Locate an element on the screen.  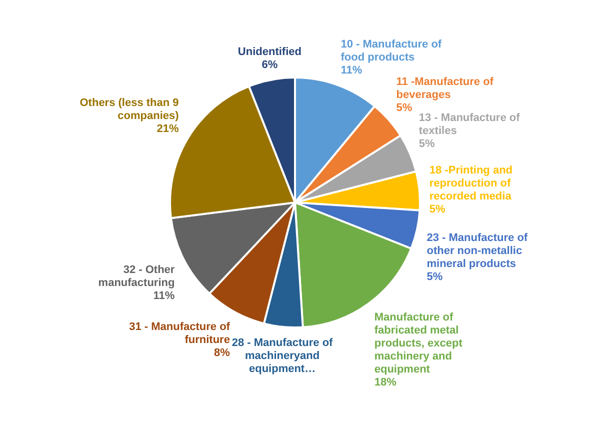
slice-label: 10 - Manufacture of food products is located at coordinates (391, 51).